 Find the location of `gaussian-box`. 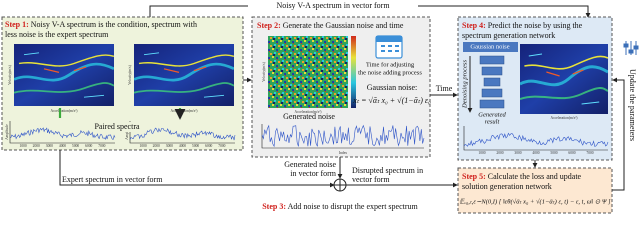

gaussian-box is located at coordinates (490, 47).